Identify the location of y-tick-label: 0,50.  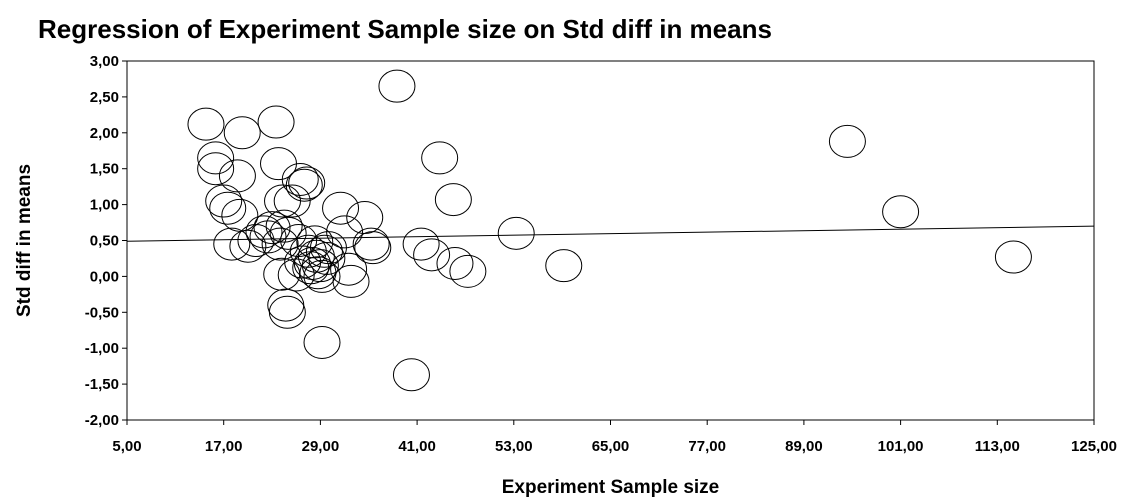
(104, 241).